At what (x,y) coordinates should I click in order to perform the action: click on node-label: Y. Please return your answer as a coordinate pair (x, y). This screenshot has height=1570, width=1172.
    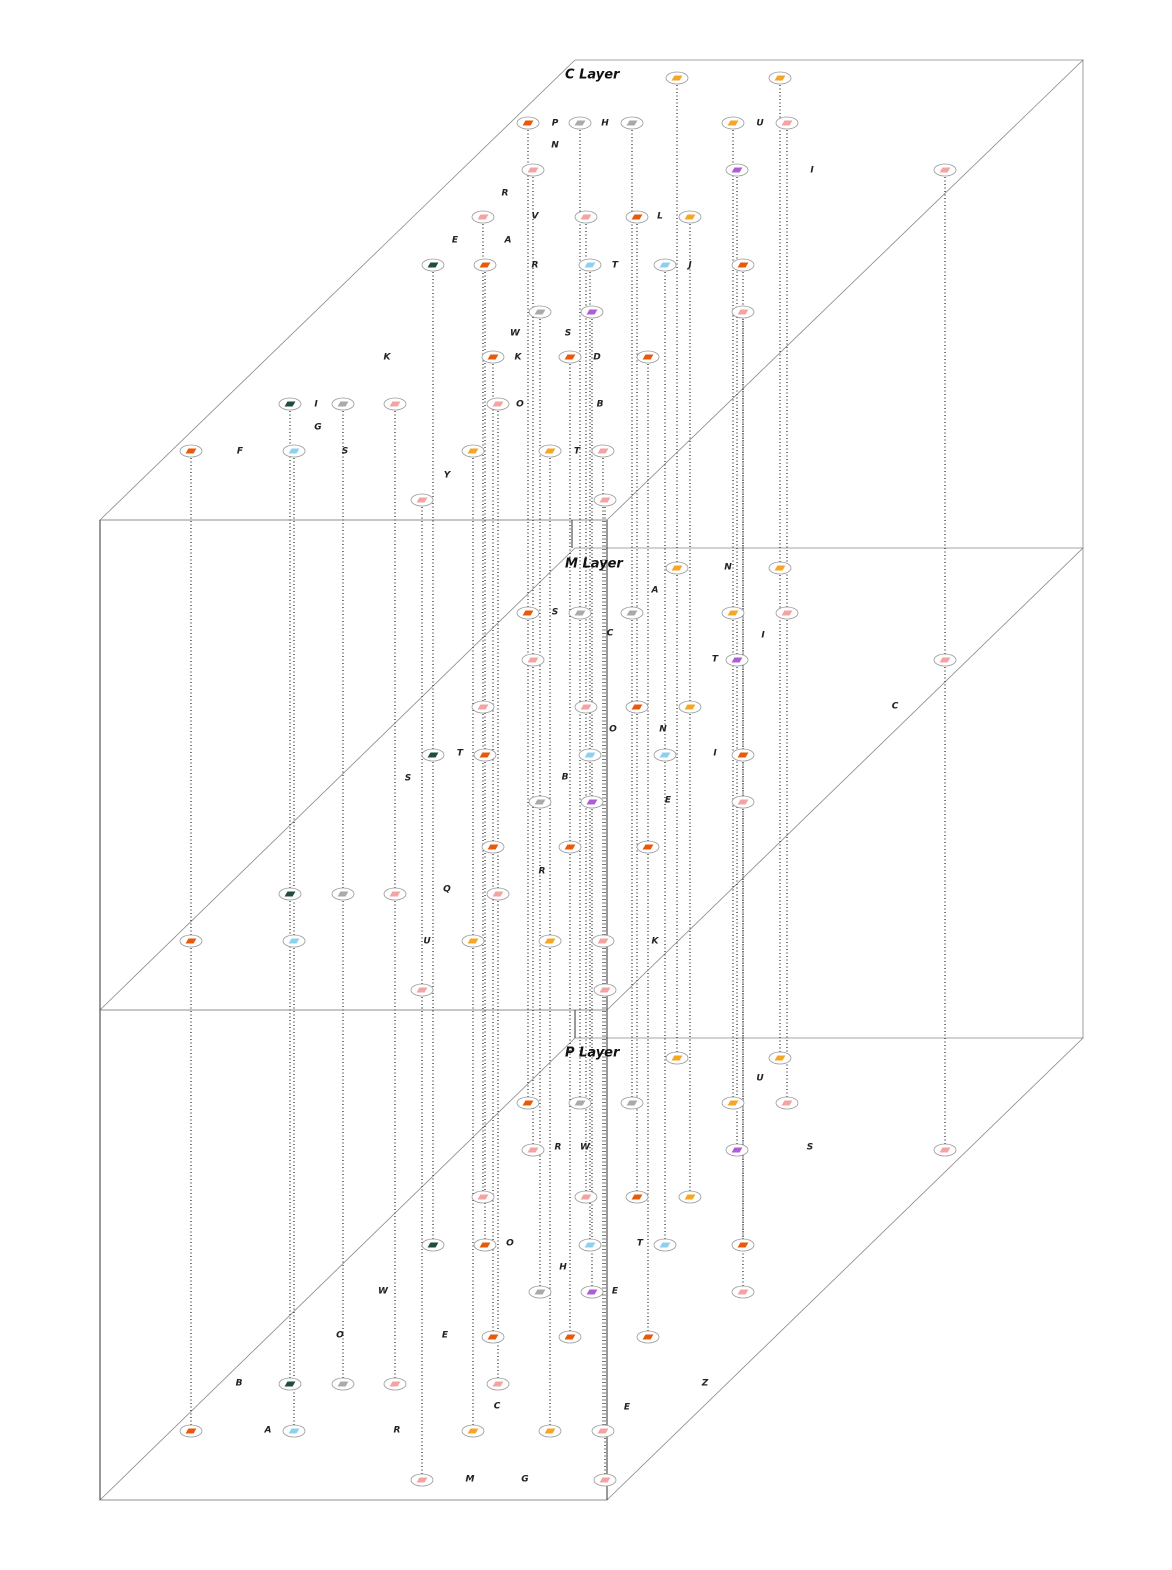
    Looking at the image, I should click on (448, 476).